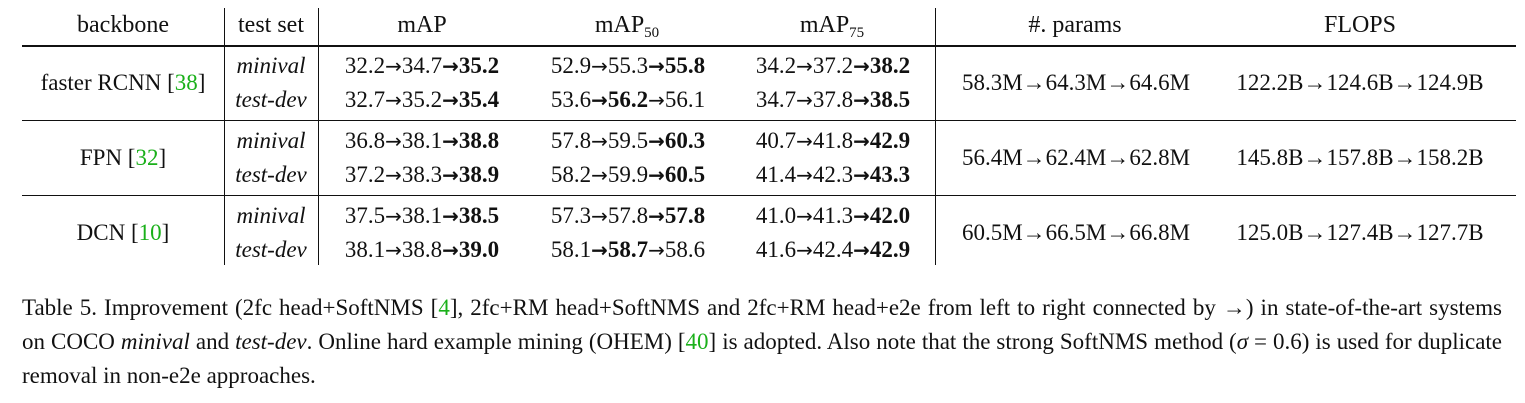 The image size is (1525, 403). I want to click on map50-value: 55.8, so click(685, 65).